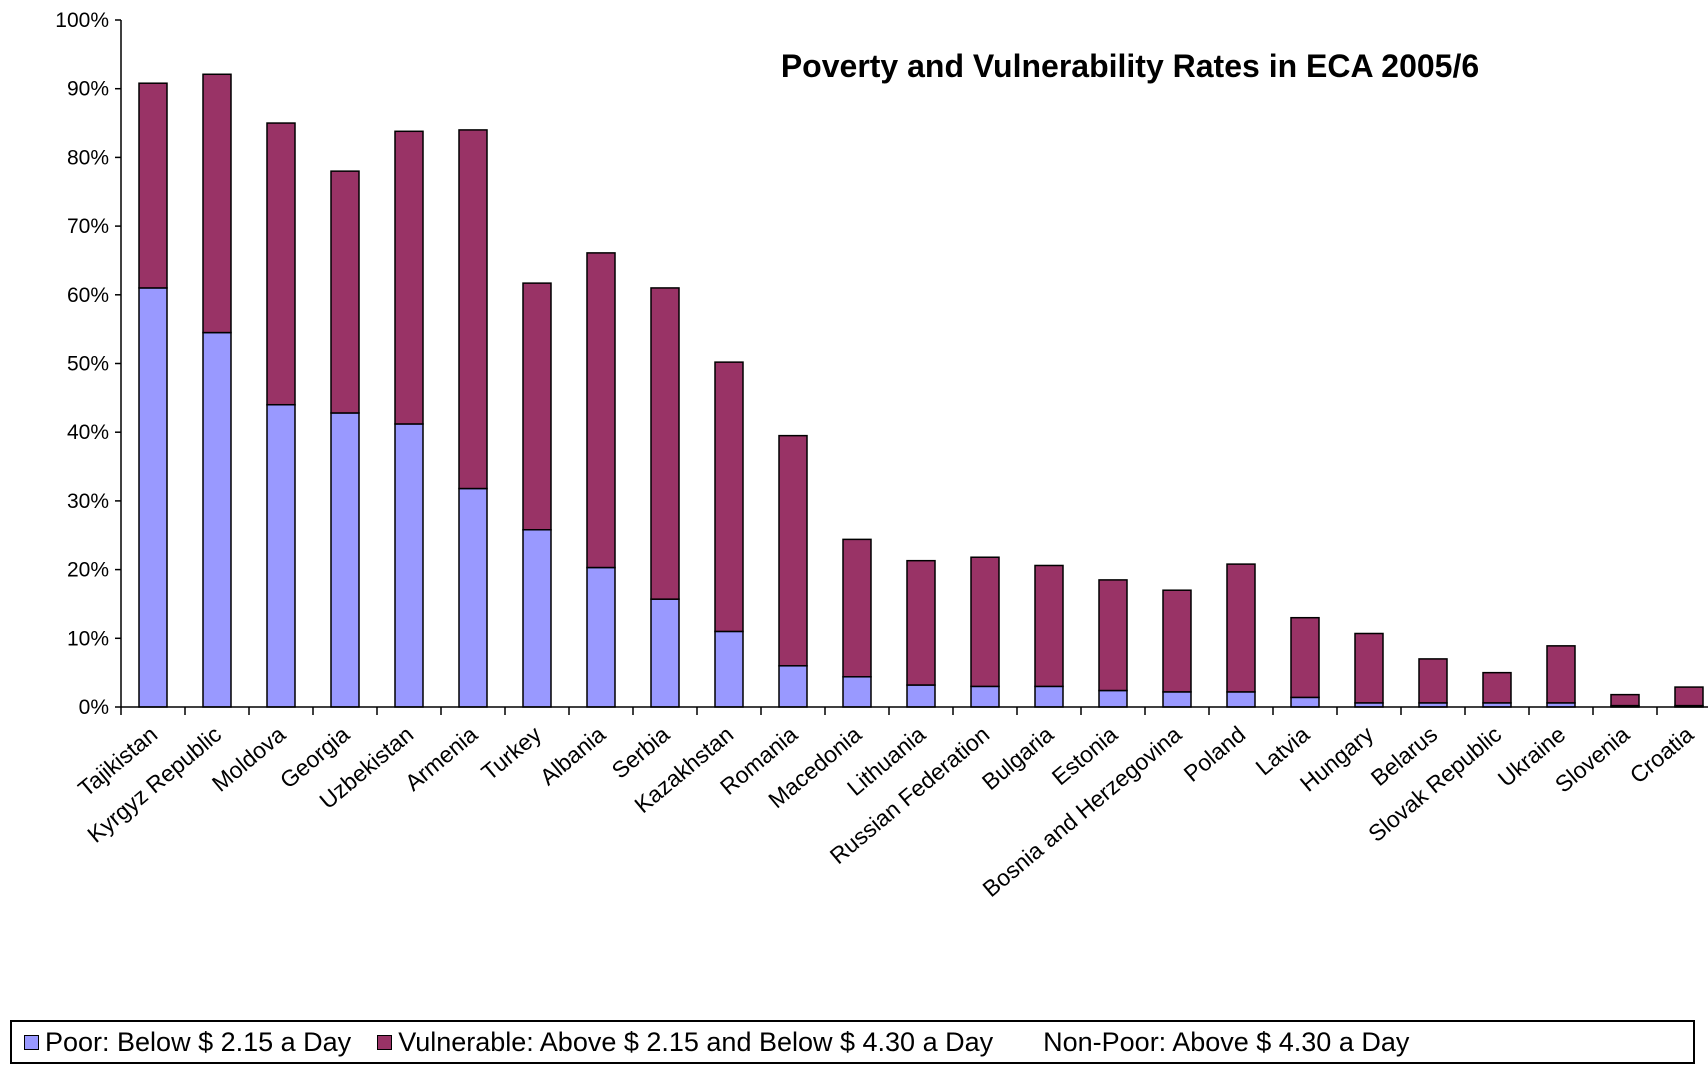 The image size is (1708, 1068). What do you see at coordinates (82, 20) in the screenshot?
I see `y-tick-label: 100%` at bounding box center [82, 20].